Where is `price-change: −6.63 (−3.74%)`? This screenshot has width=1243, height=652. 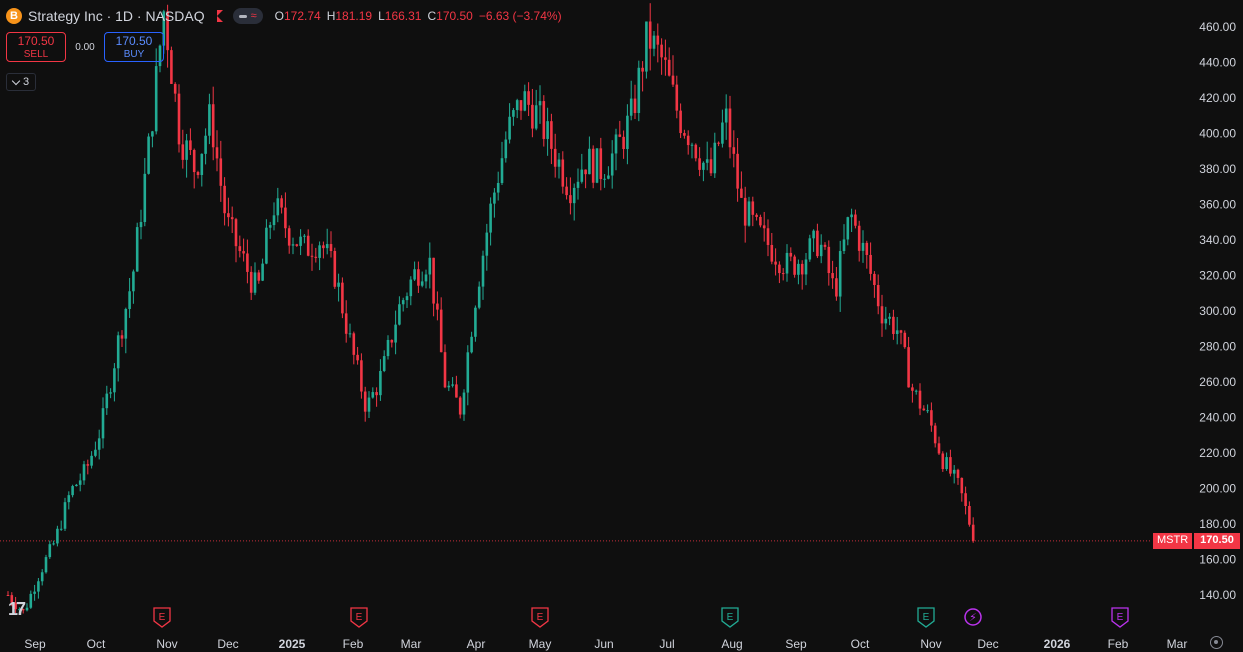 price-change: −6.63 (−3.74%) is located at coordinates (520, 16).